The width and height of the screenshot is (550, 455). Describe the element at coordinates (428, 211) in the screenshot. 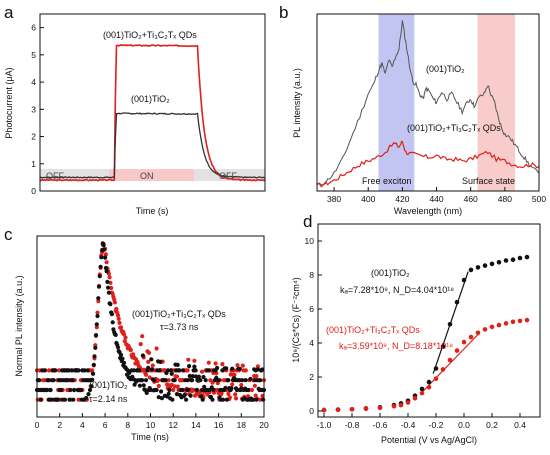

I see `x-axis-label: Wavelength (nm)` at that location.